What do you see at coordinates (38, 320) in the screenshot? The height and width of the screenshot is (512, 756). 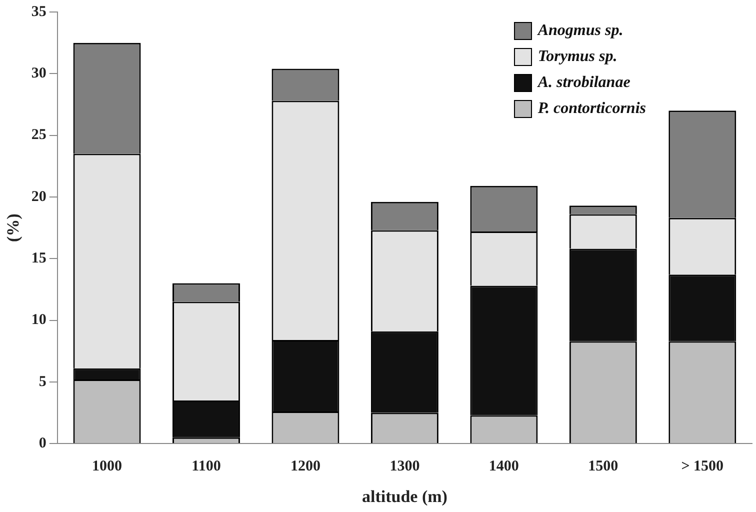 I see `y-tick-label: 10` at bounding box center [38, 320].